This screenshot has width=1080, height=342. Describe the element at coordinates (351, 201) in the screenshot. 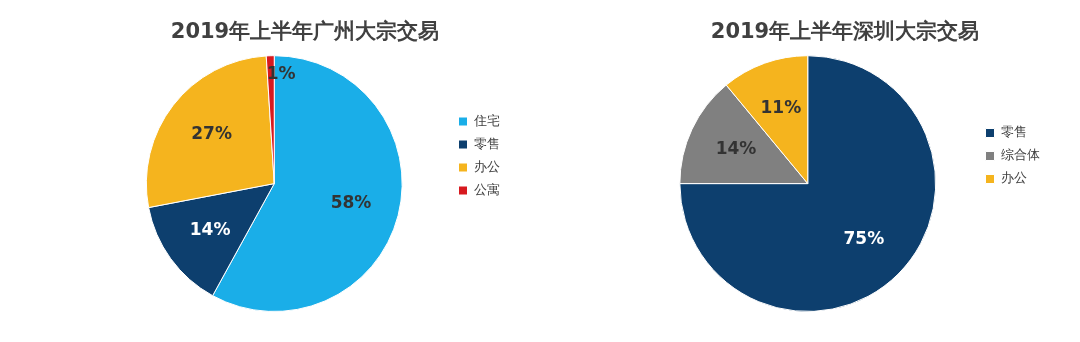

I see `data-label: 58%` at that location.